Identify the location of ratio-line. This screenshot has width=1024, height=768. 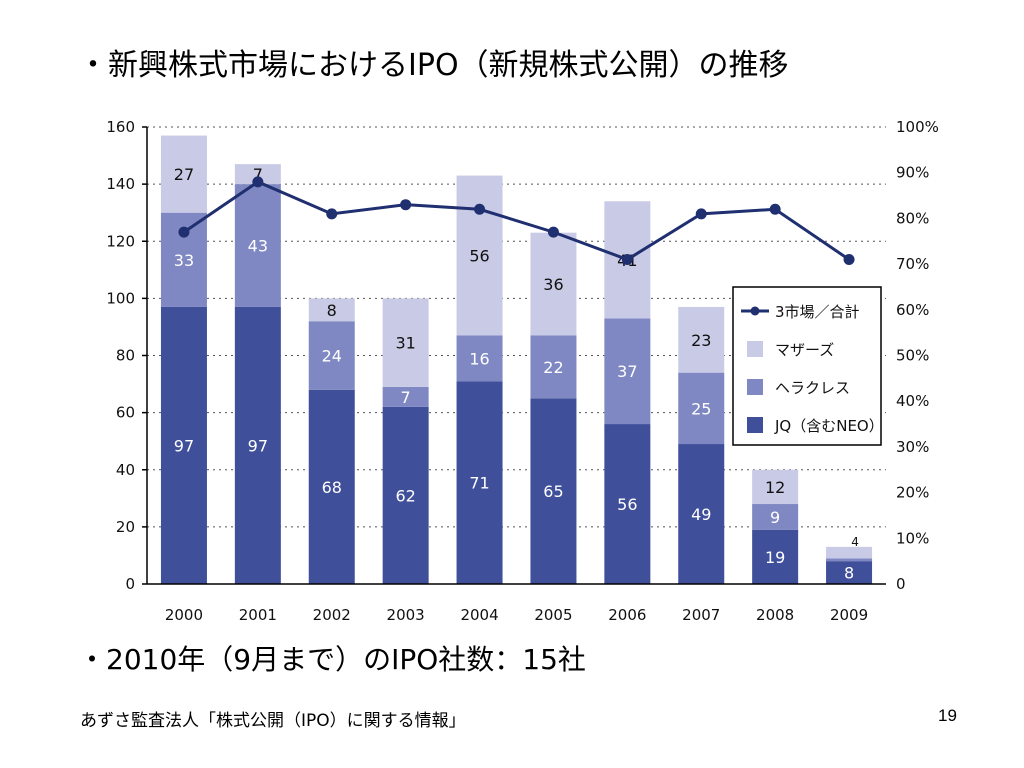
(516, 221).